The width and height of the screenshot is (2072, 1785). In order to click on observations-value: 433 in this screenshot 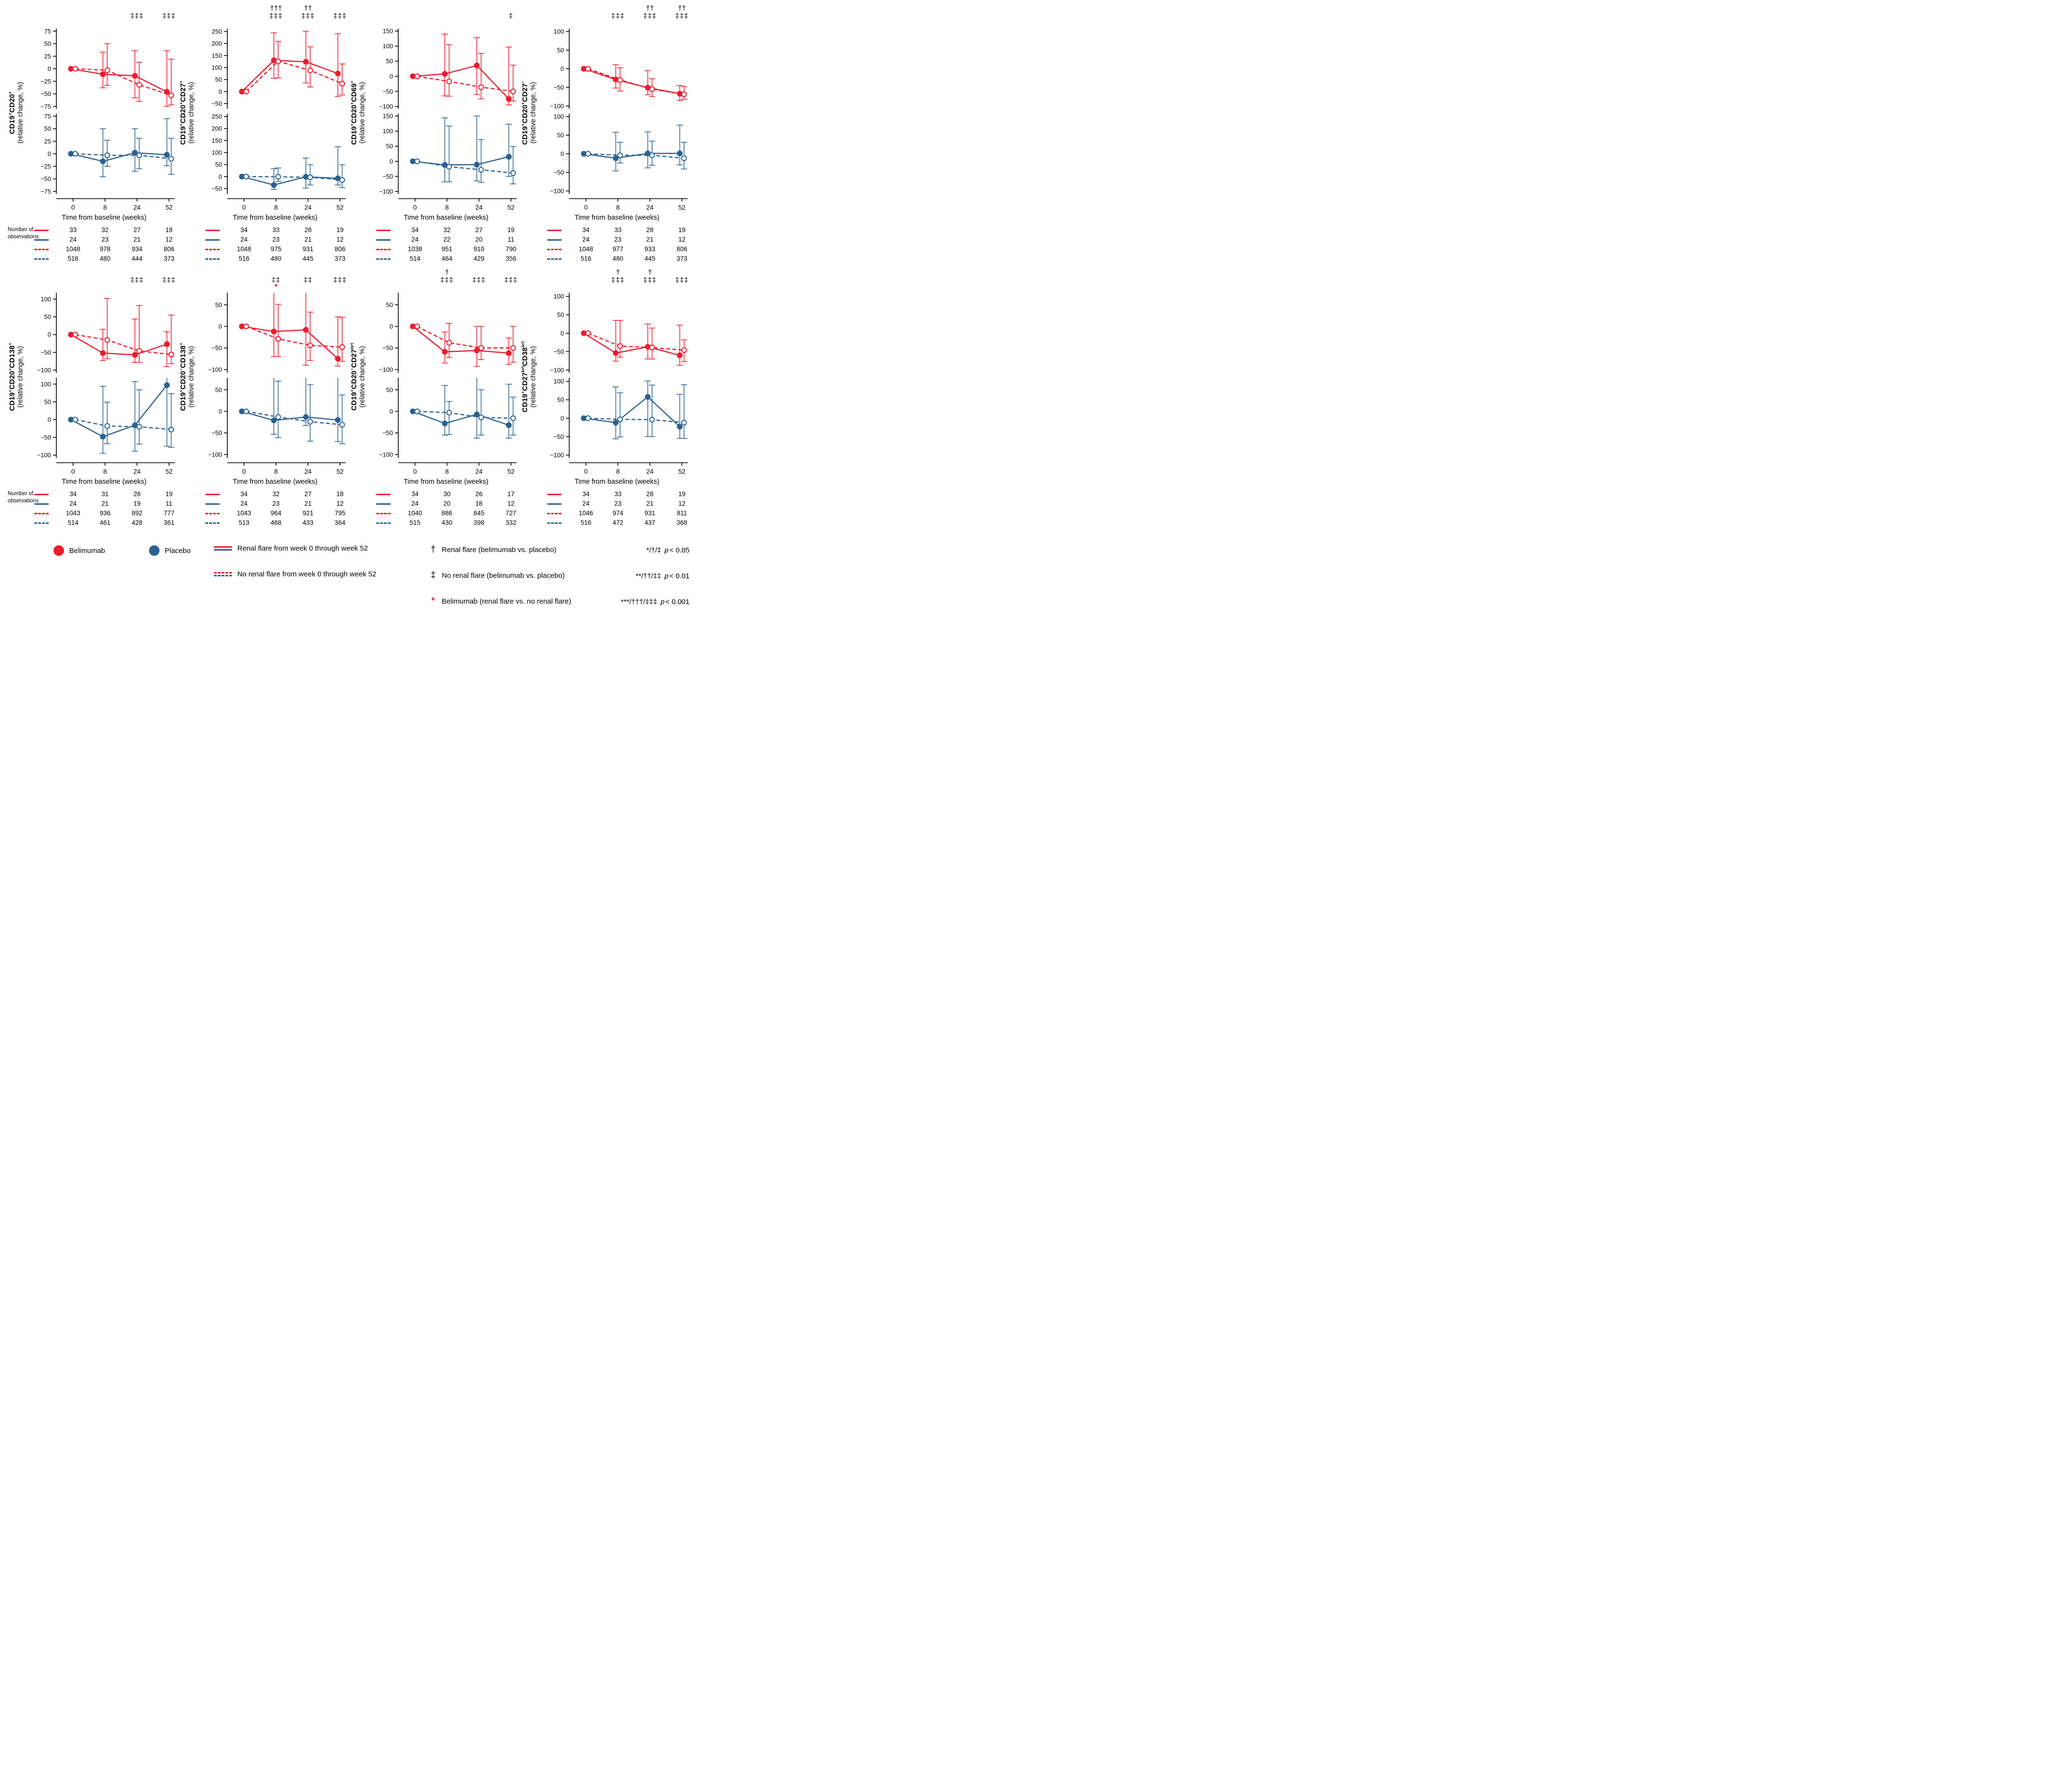, I will do `click(308, 522)`.